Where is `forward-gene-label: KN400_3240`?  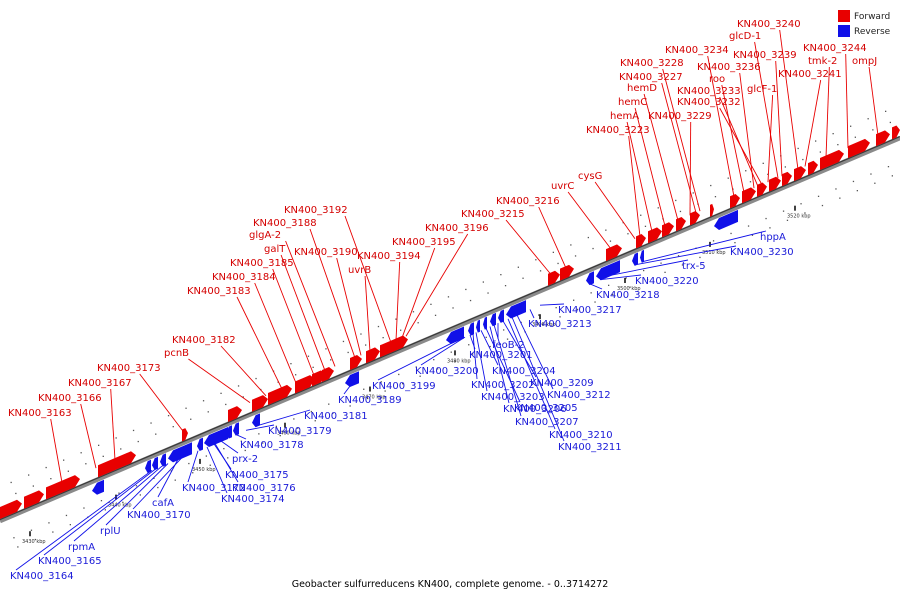 forward-gene-label: KN400_3240 is located at coordinates (769, 24).